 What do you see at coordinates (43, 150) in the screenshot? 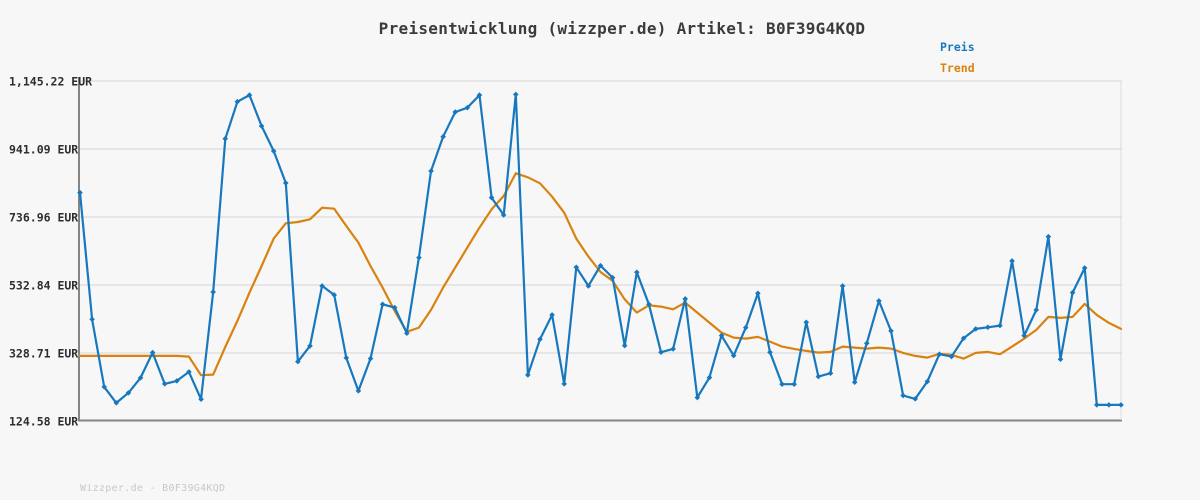
I see `y-tick-label: 941.09 EUR` at bounding box center [43, 150].